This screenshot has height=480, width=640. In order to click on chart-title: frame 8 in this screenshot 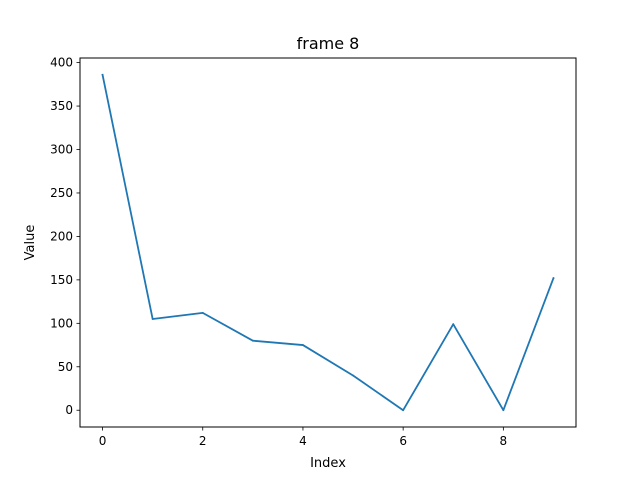, I will do `click(328, 43)`.